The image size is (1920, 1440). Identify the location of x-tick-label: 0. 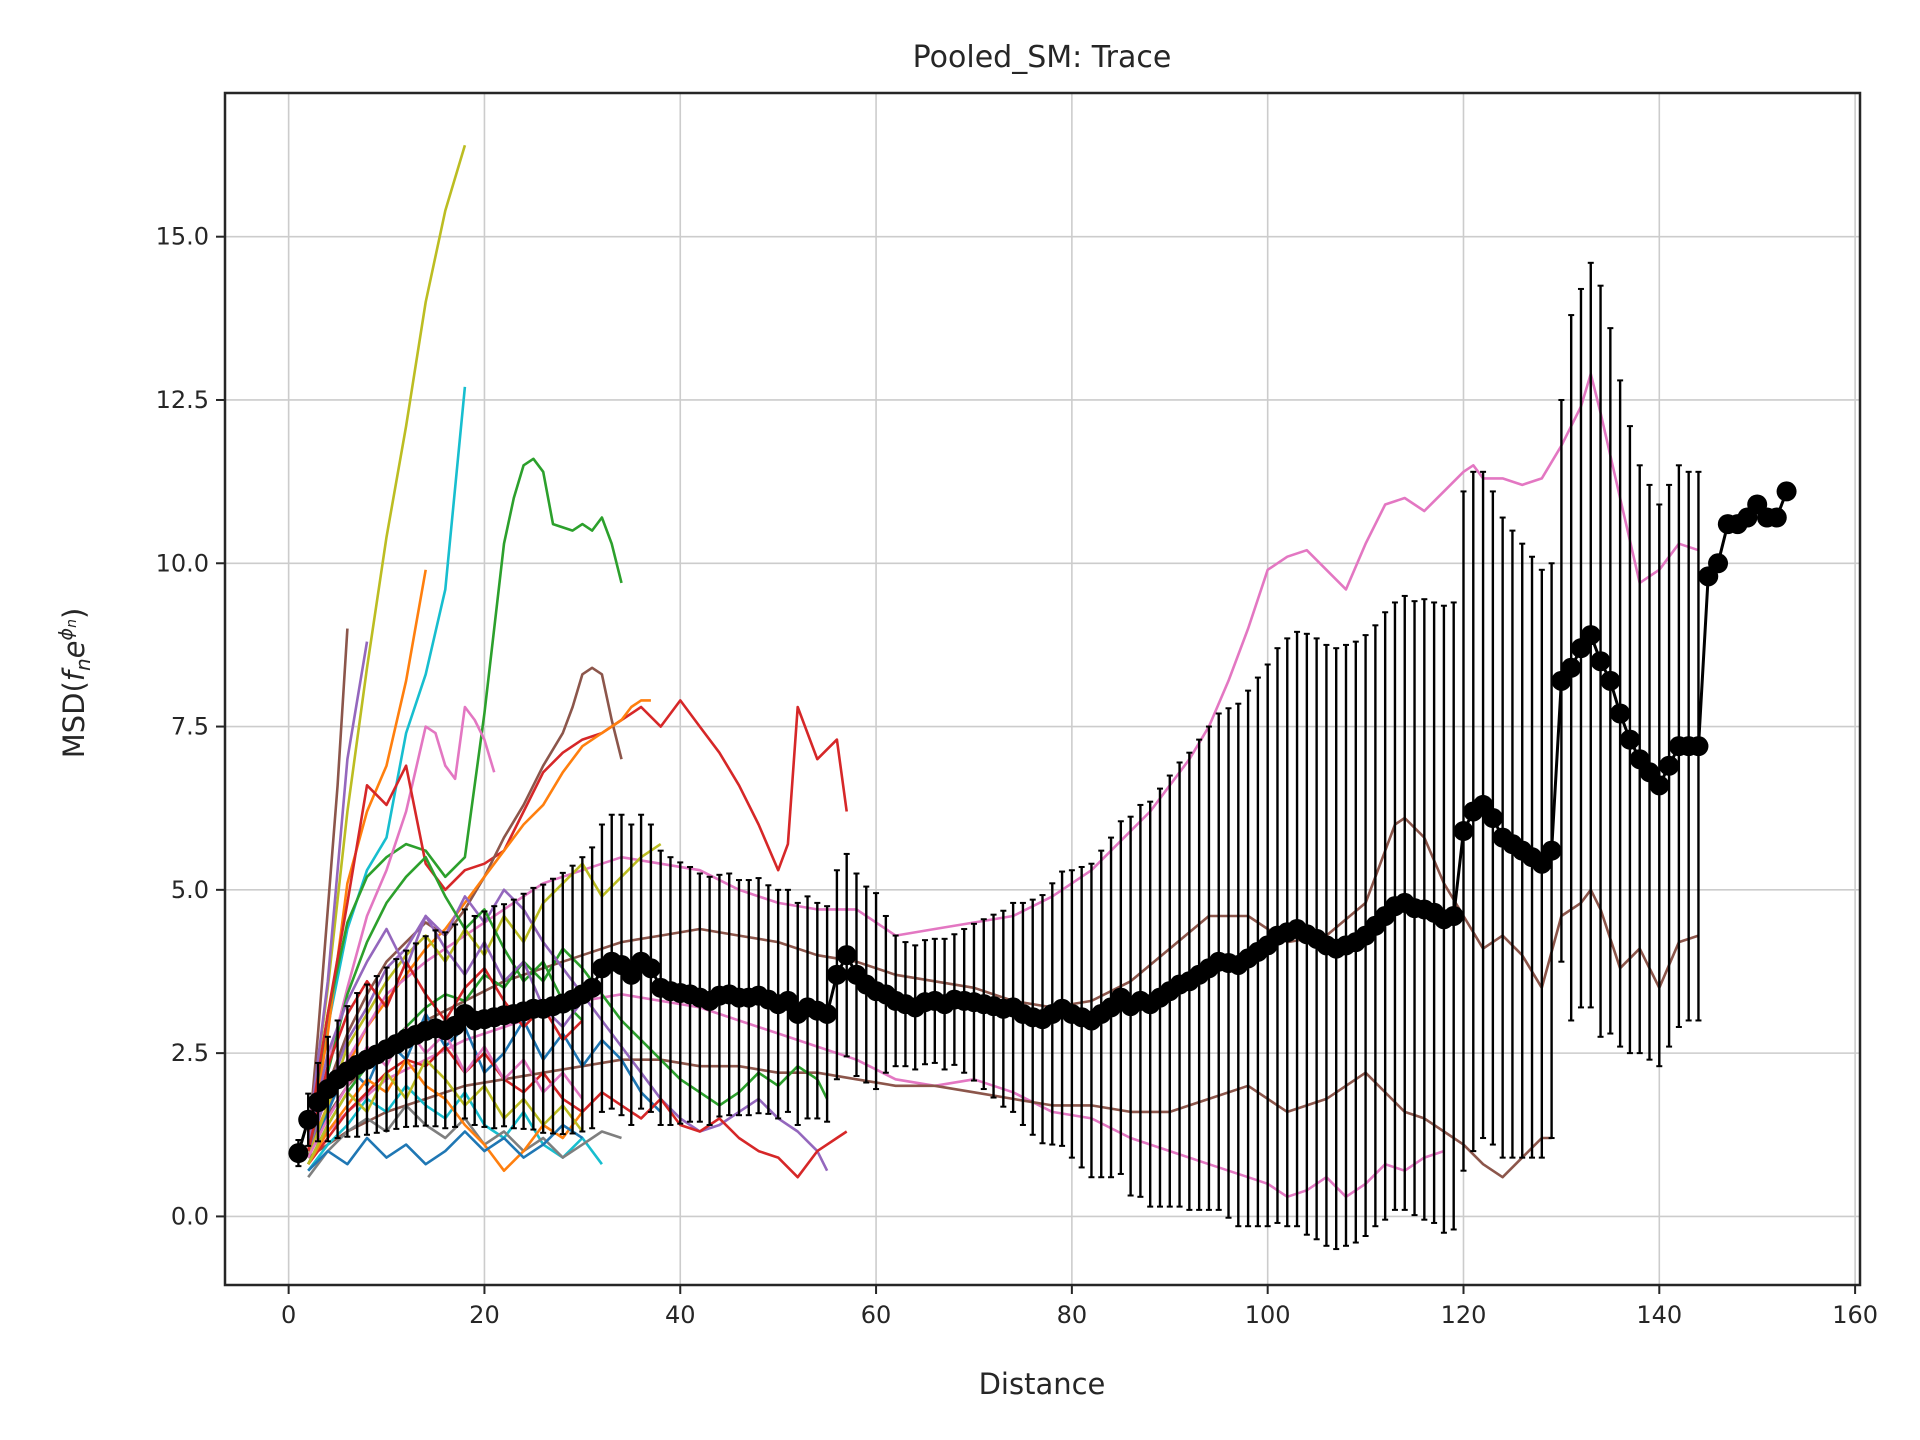
(288, 1315).